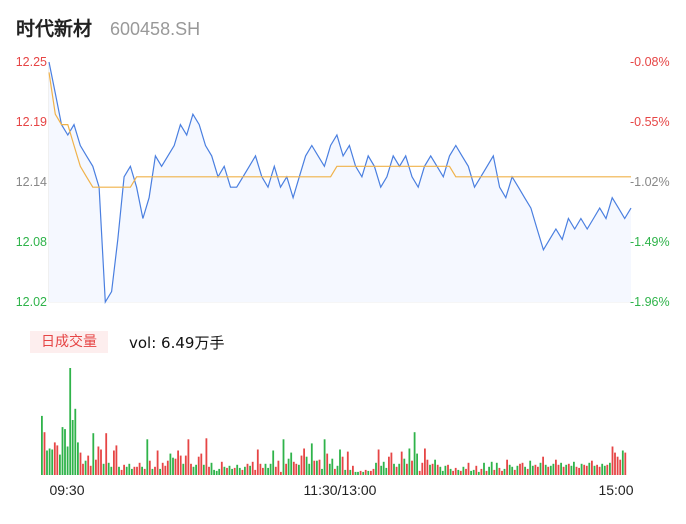  Describe the element at coordinates (650, 122) in the screenshot. I see `percent-tick-label: -0.55%` at that location.